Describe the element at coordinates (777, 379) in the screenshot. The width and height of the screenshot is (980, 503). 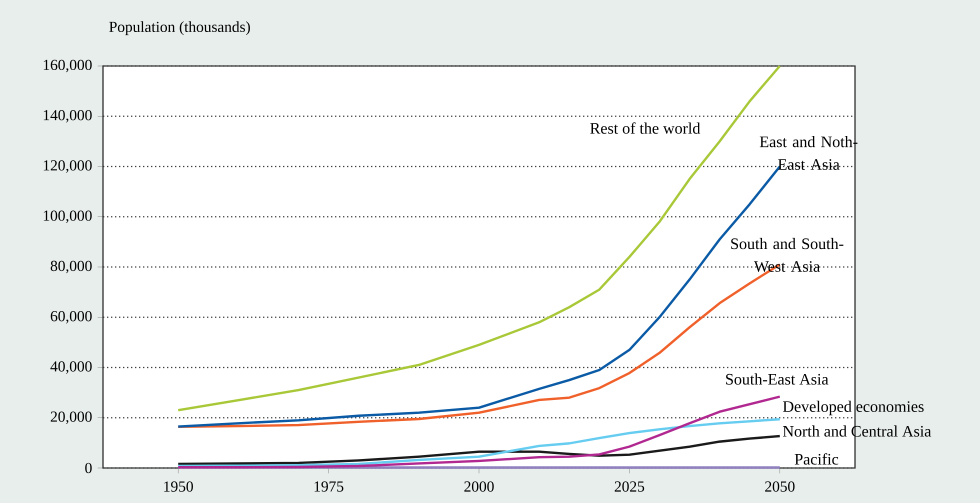
I see `series-label: South-East Asia` at that location.